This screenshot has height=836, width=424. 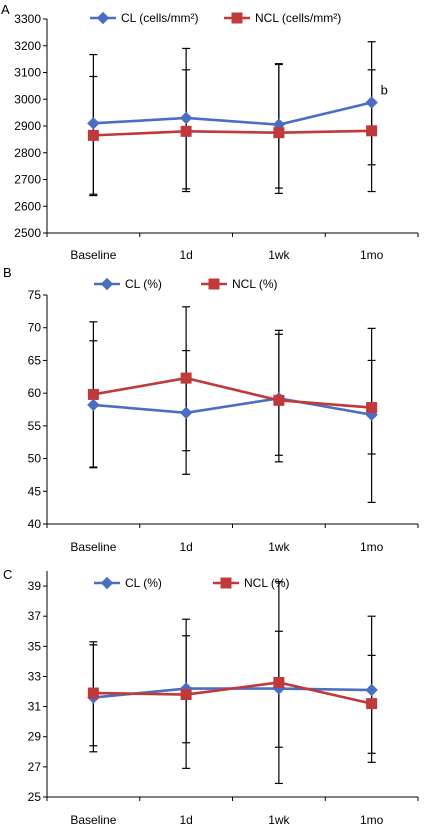 I want to click on y-tick-label: 65, so click(x=35, y=360).